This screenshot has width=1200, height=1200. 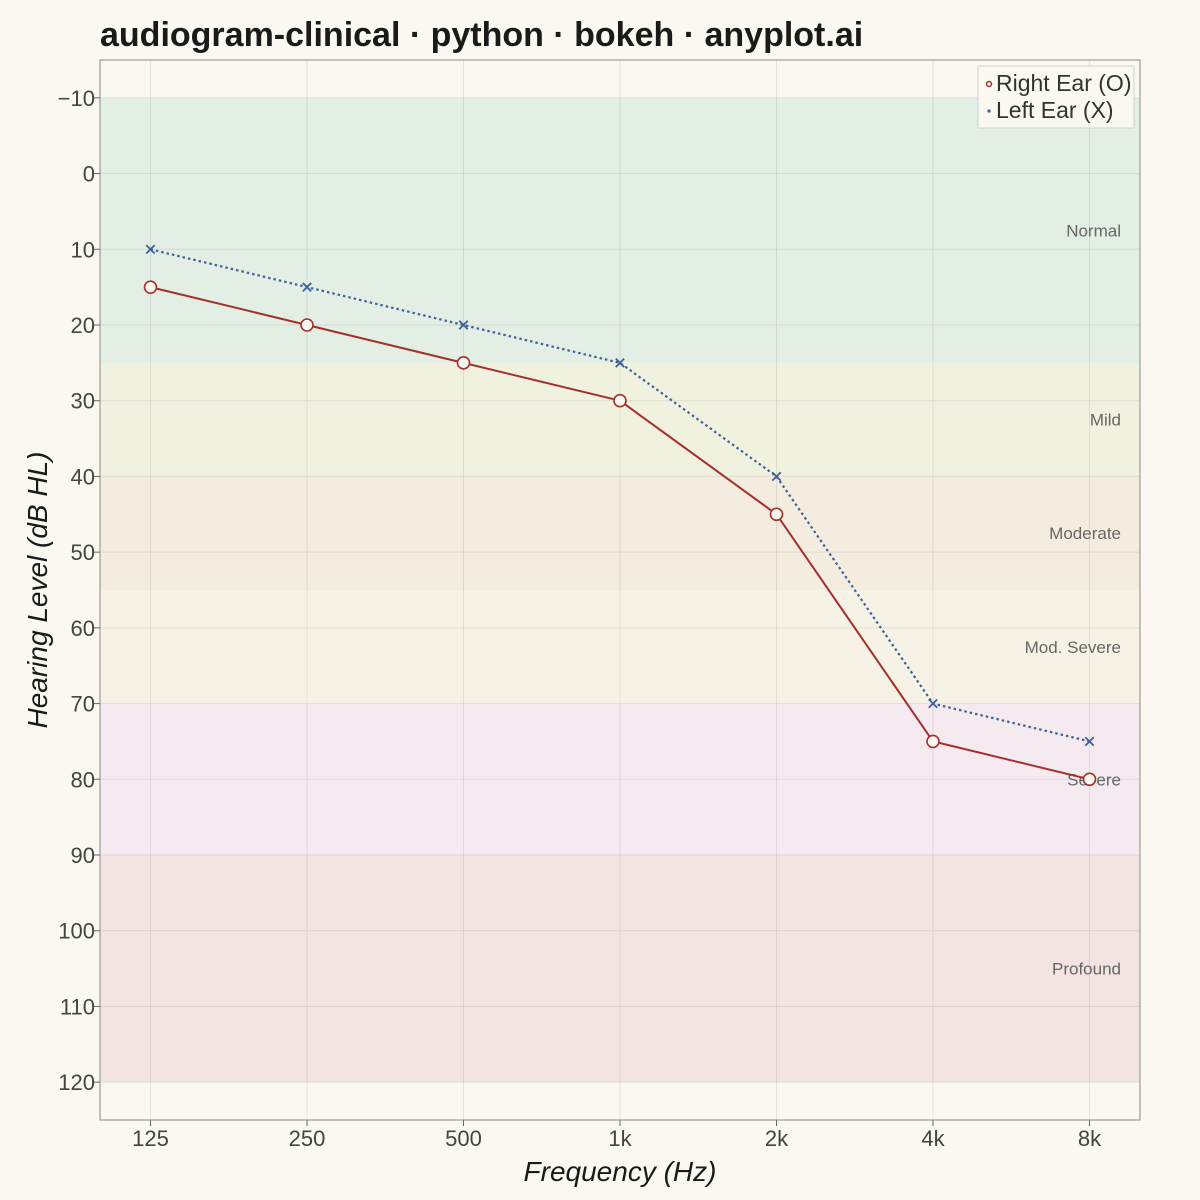 What do you see at coordinates (620, 1171) in the screenshot?
I see `x-axis-title: Frequency (Hz)` at bounding box center [620, 1171].